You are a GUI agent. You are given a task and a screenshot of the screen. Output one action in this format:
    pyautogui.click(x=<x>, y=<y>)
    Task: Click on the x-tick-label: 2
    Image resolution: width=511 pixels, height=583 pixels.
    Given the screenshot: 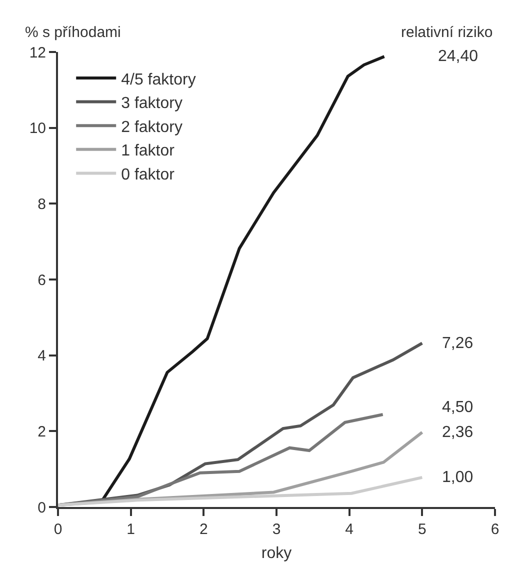 What is the action you would take?
    pyautogui.click(x=204, y=529)
    